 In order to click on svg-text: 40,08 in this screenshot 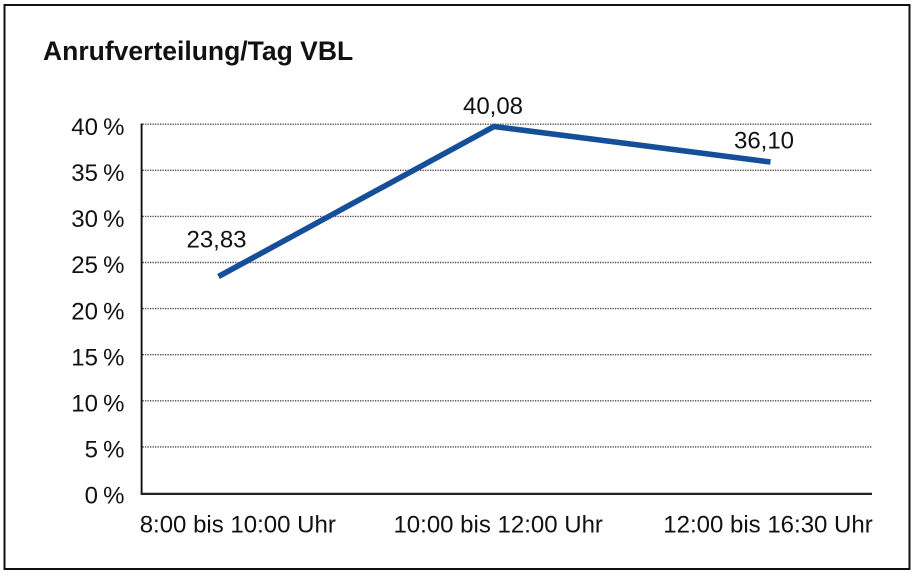, I will do `click(493, 106)`.